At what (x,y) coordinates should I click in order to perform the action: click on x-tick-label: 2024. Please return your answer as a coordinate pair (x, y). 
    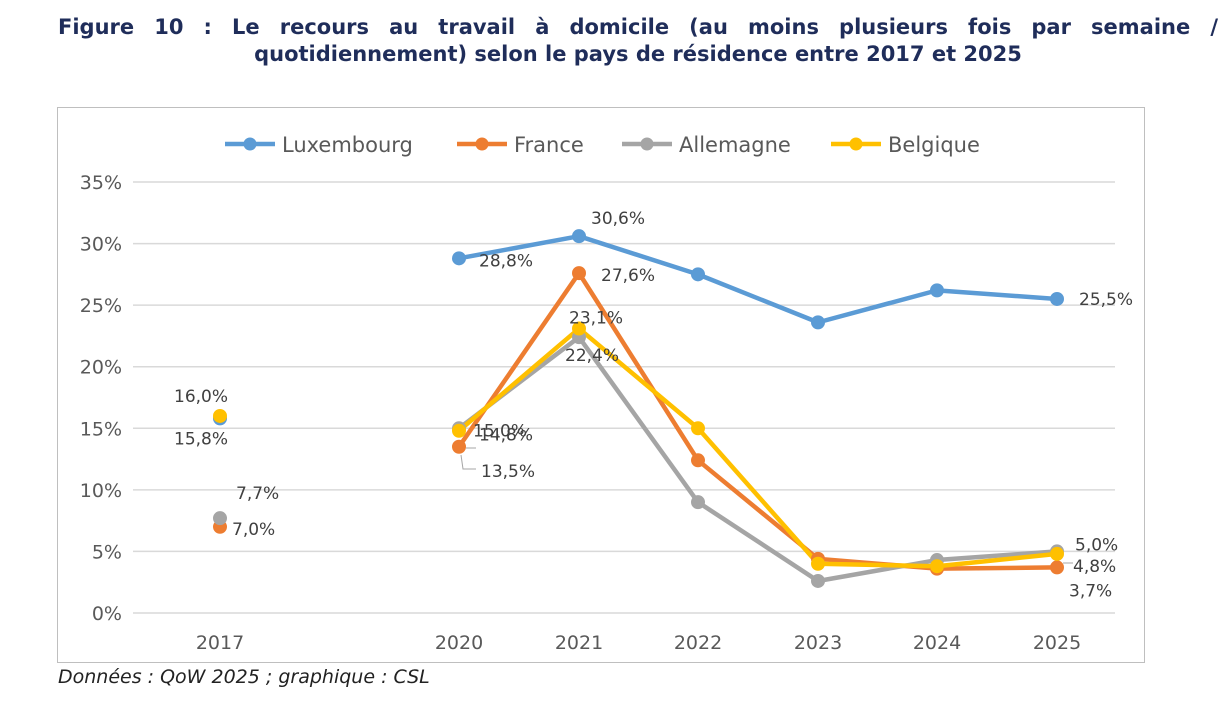
    Looking at the image, I should click on (937, 643).